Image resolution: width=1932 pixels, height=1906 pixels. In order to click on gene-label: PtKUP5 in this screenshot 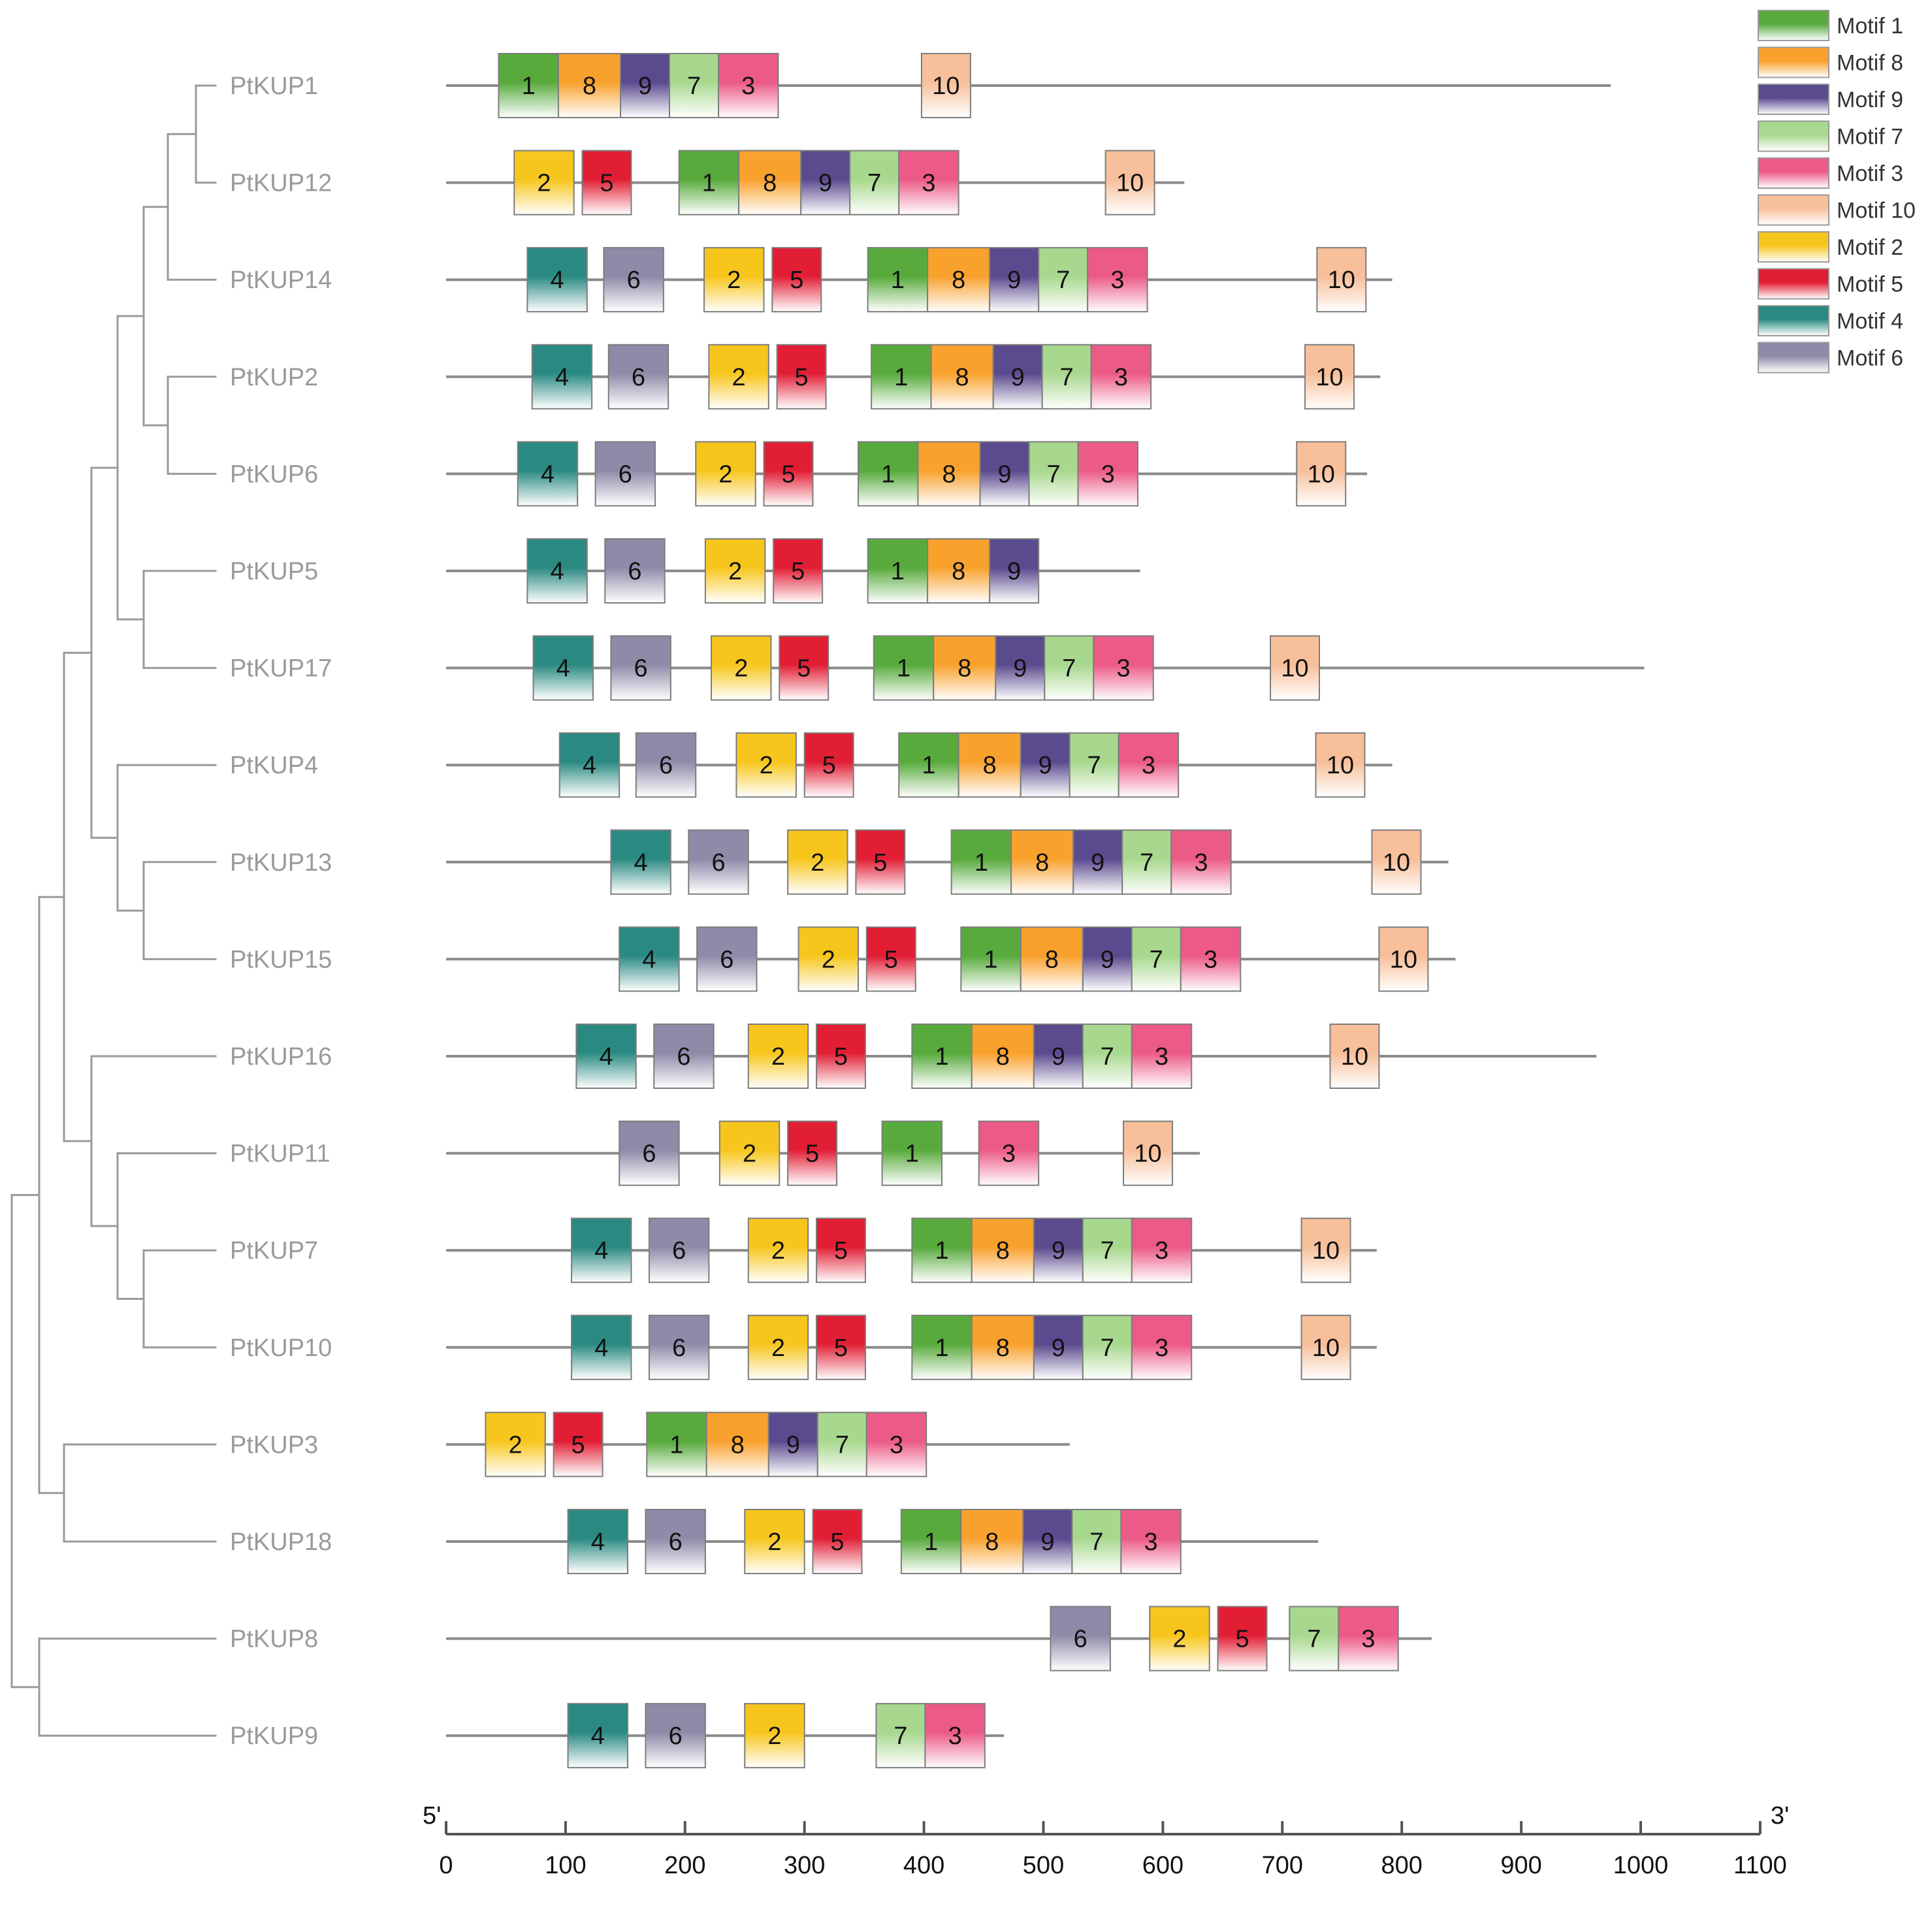, I will do `click(274, 571)`.